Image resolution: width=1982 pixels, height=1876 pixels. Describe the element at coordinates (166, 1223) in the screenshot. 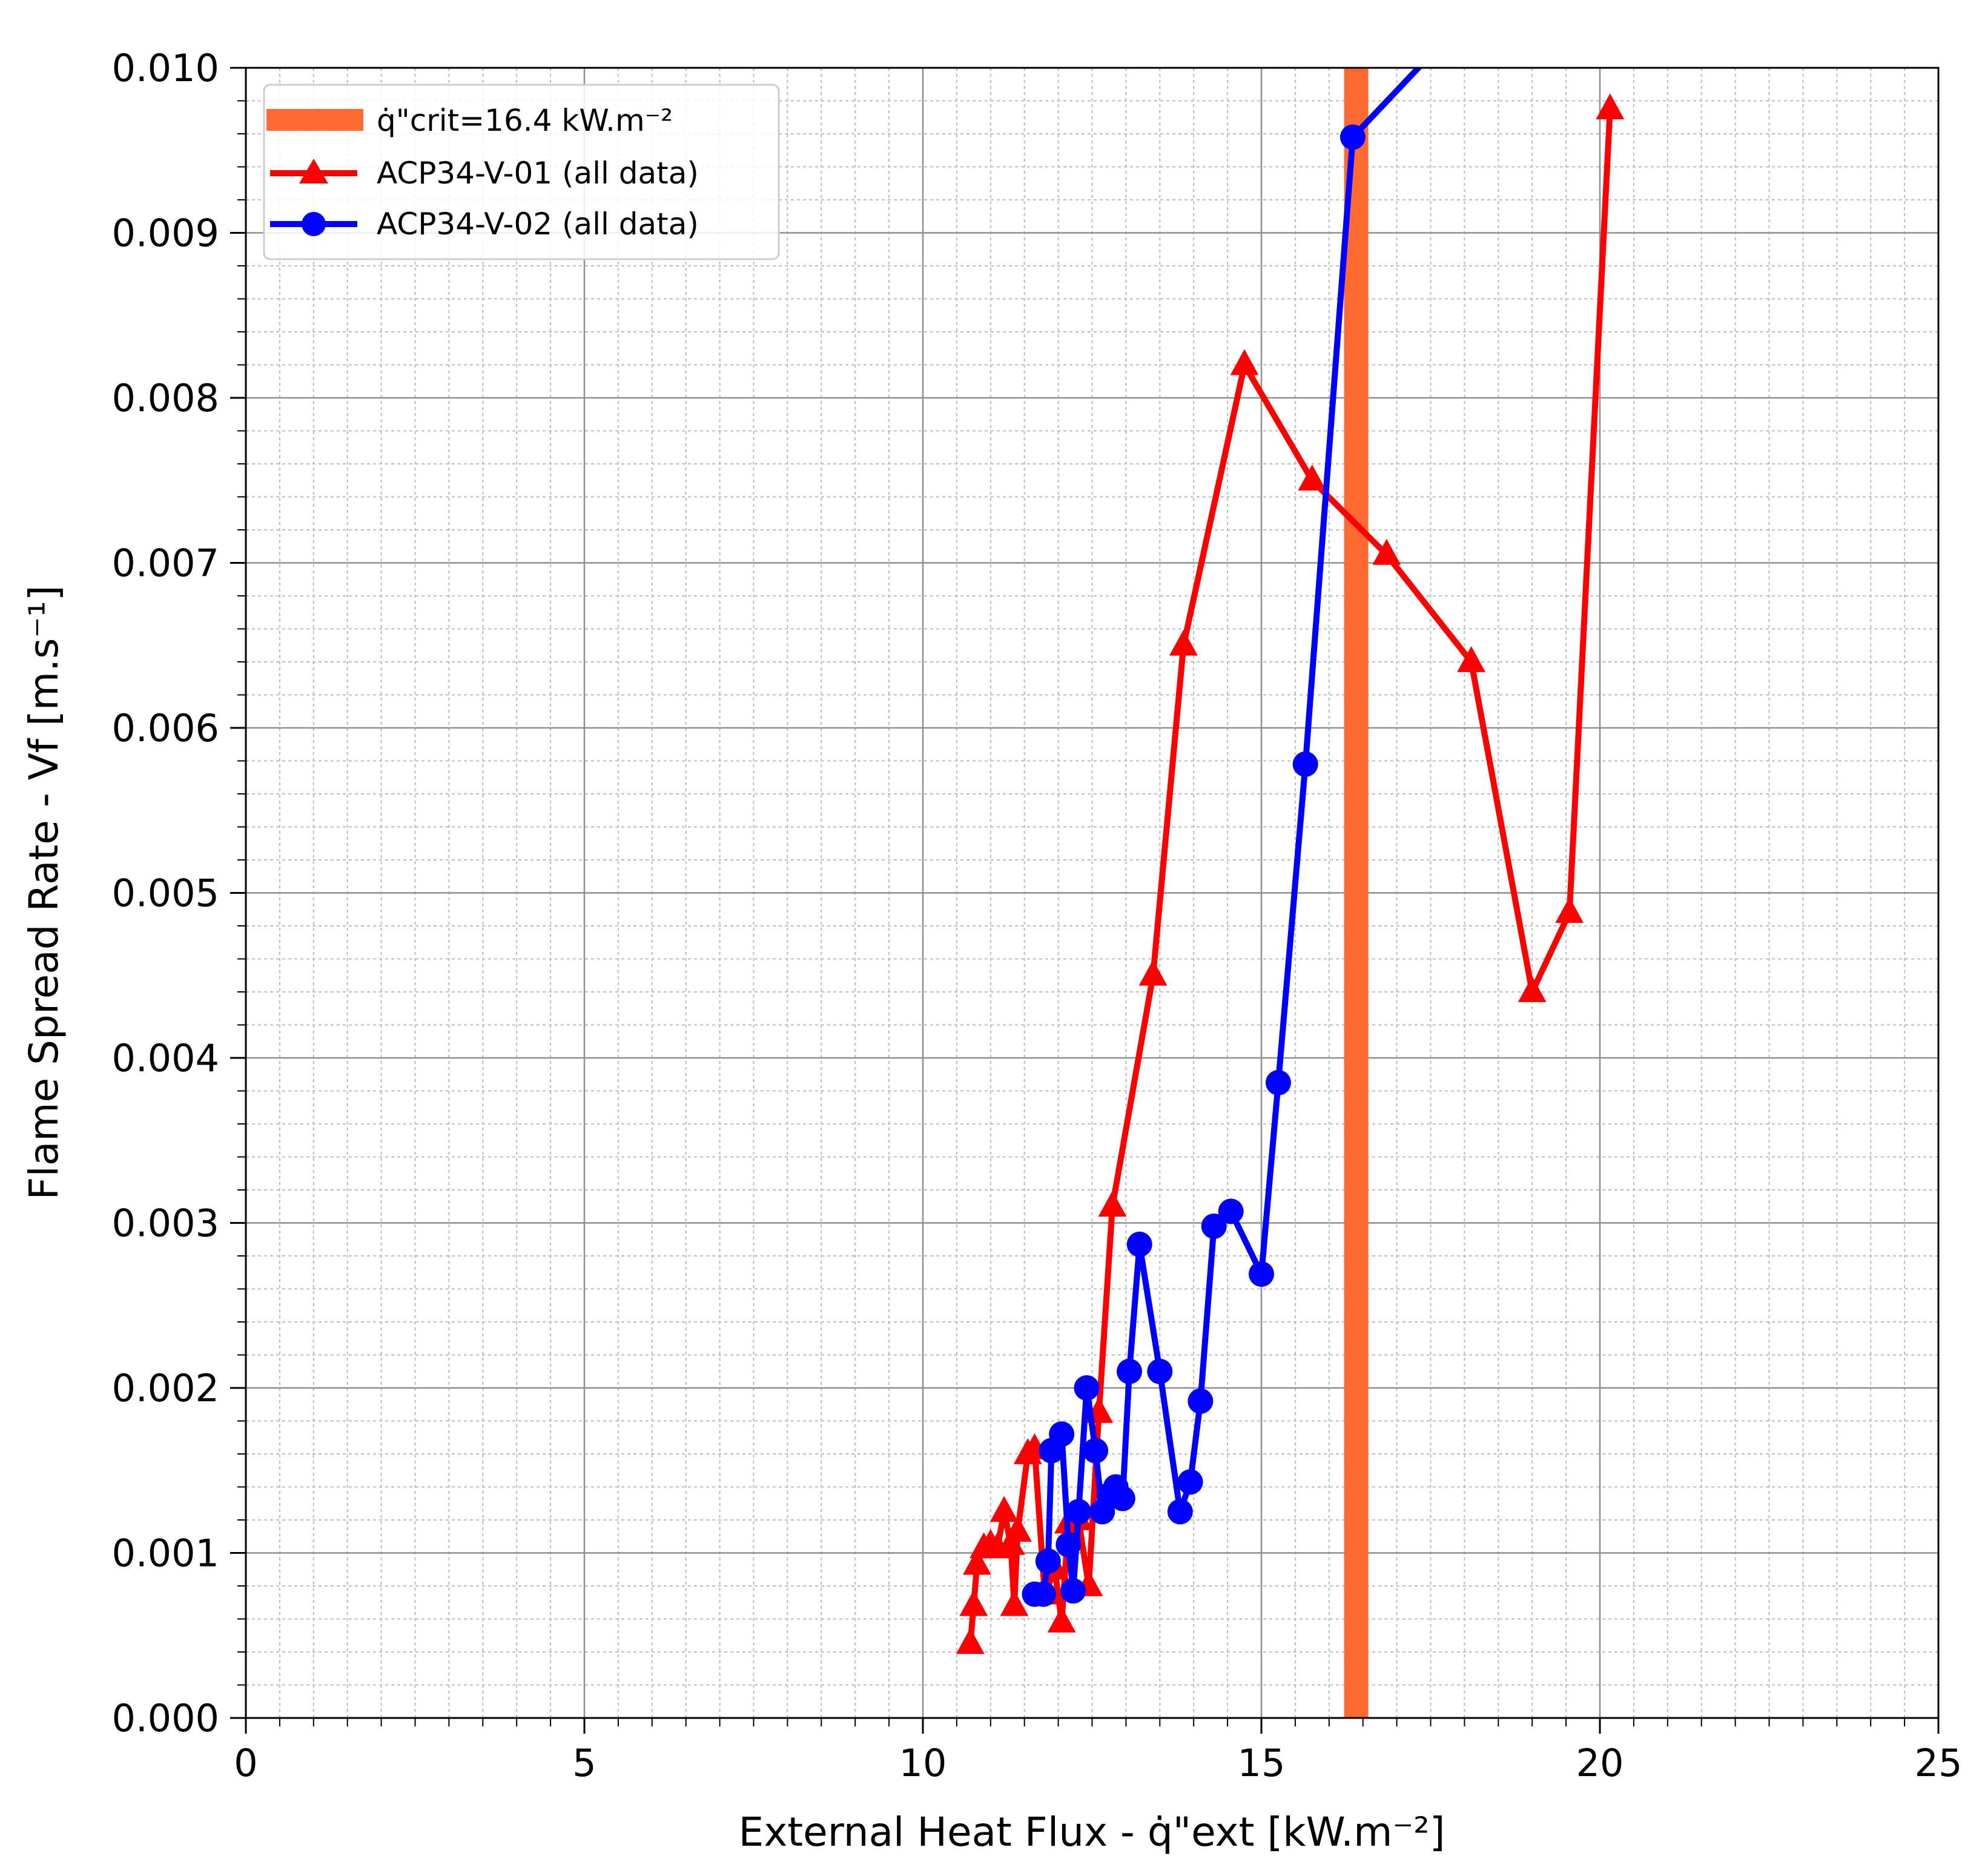

I see `y-tick-label: 0.003` at that location.